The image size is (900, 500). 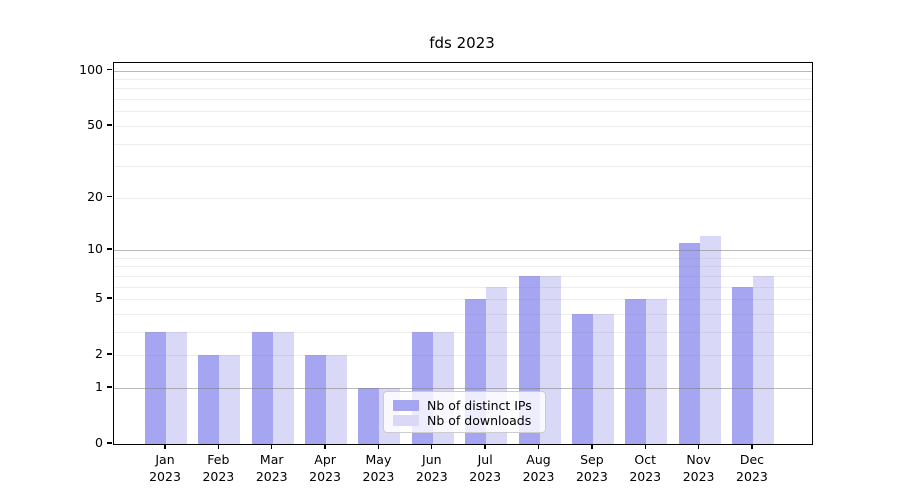 What do you see at coordinates (337, 399) in the screenshot?
I see `bar-downloads-apr` at bounding box center [337, 399].